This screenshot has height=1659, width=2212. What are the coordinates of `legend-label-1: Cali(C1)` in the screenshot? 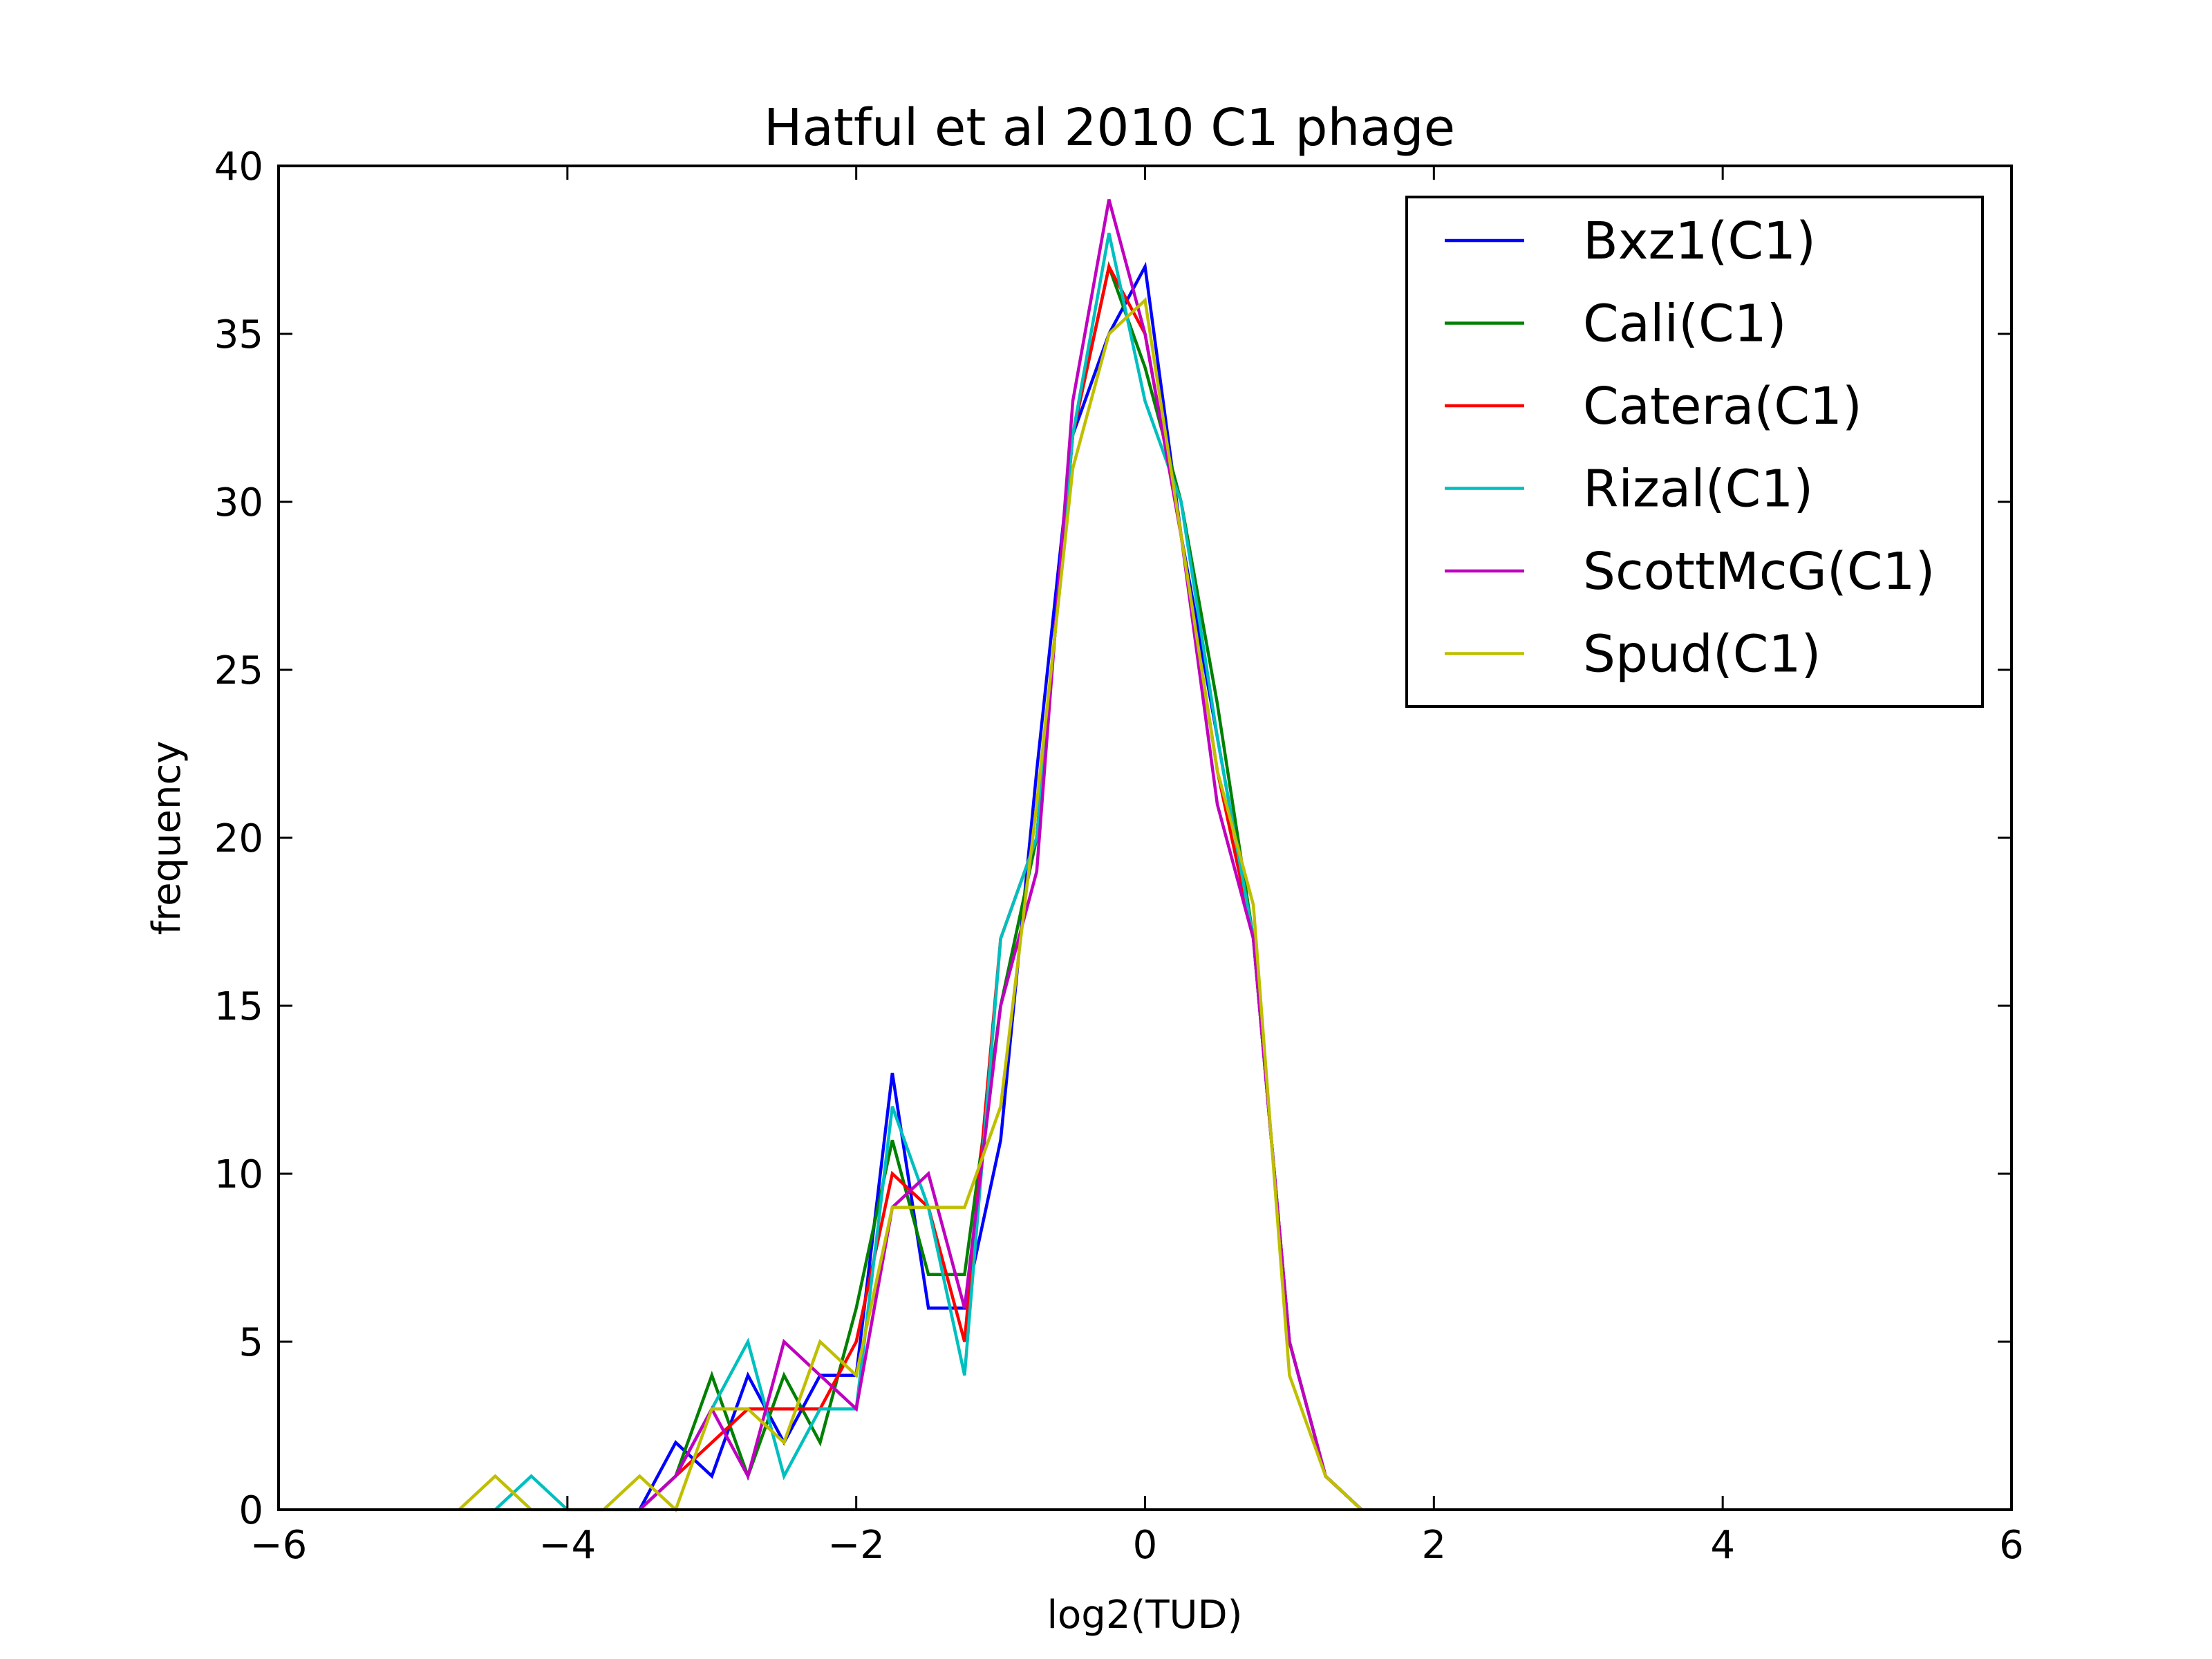 It's located at (1685, 324).